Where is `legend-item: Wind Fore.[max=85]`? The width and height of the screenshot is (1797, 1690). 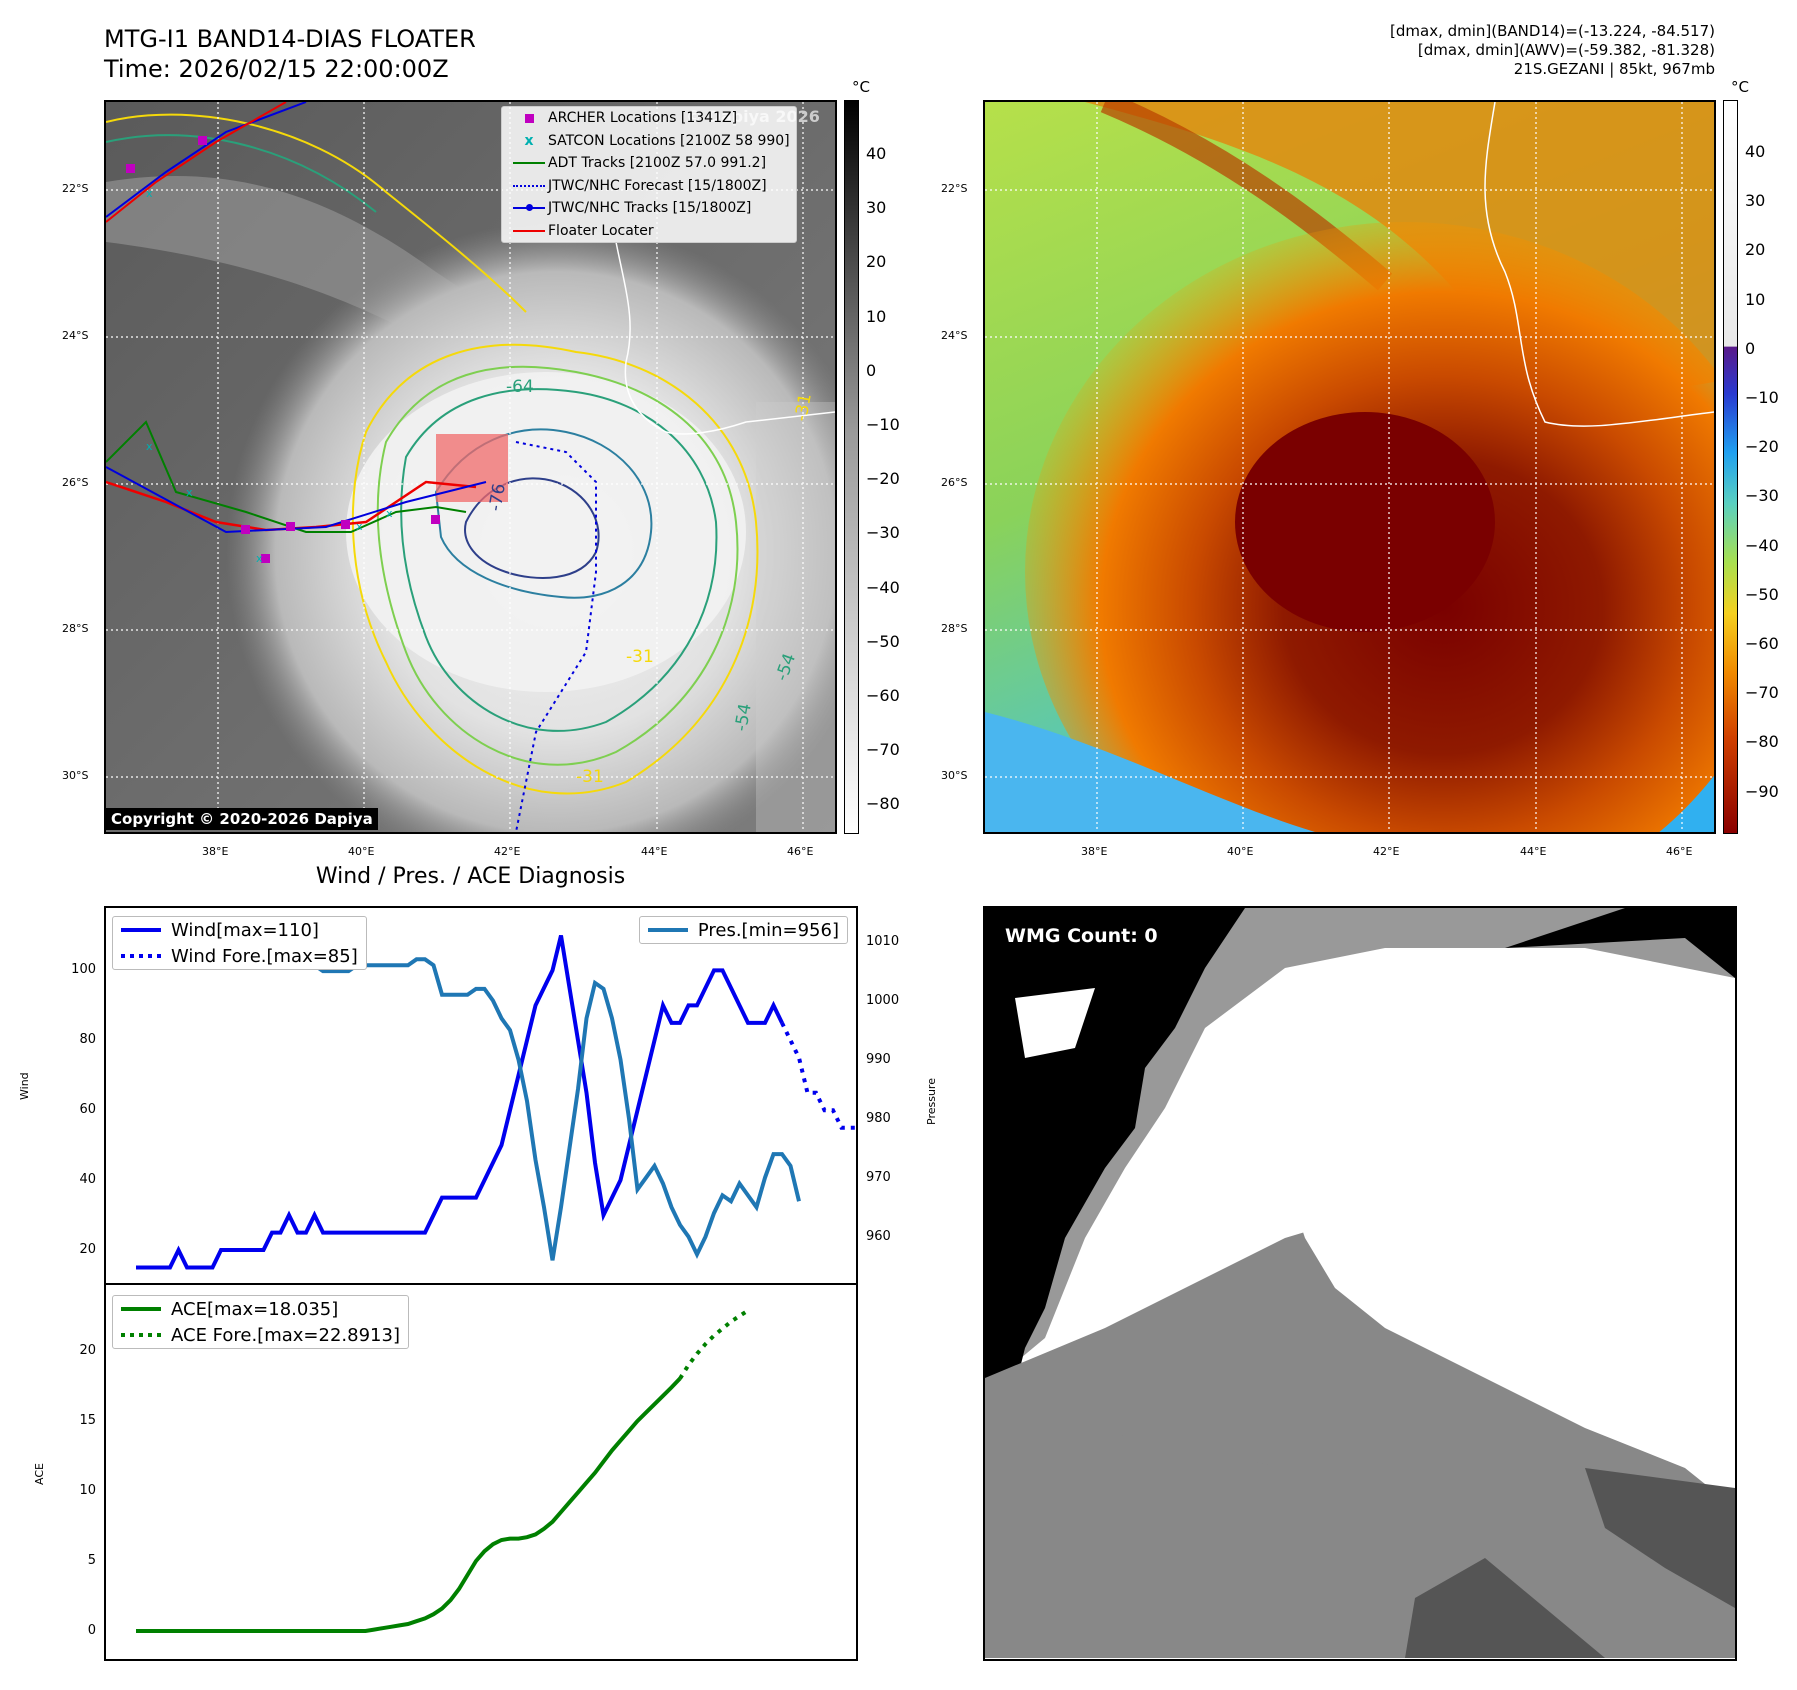 legend-item: Wind Fore.[max=85] is located at coordinates (239, 956).